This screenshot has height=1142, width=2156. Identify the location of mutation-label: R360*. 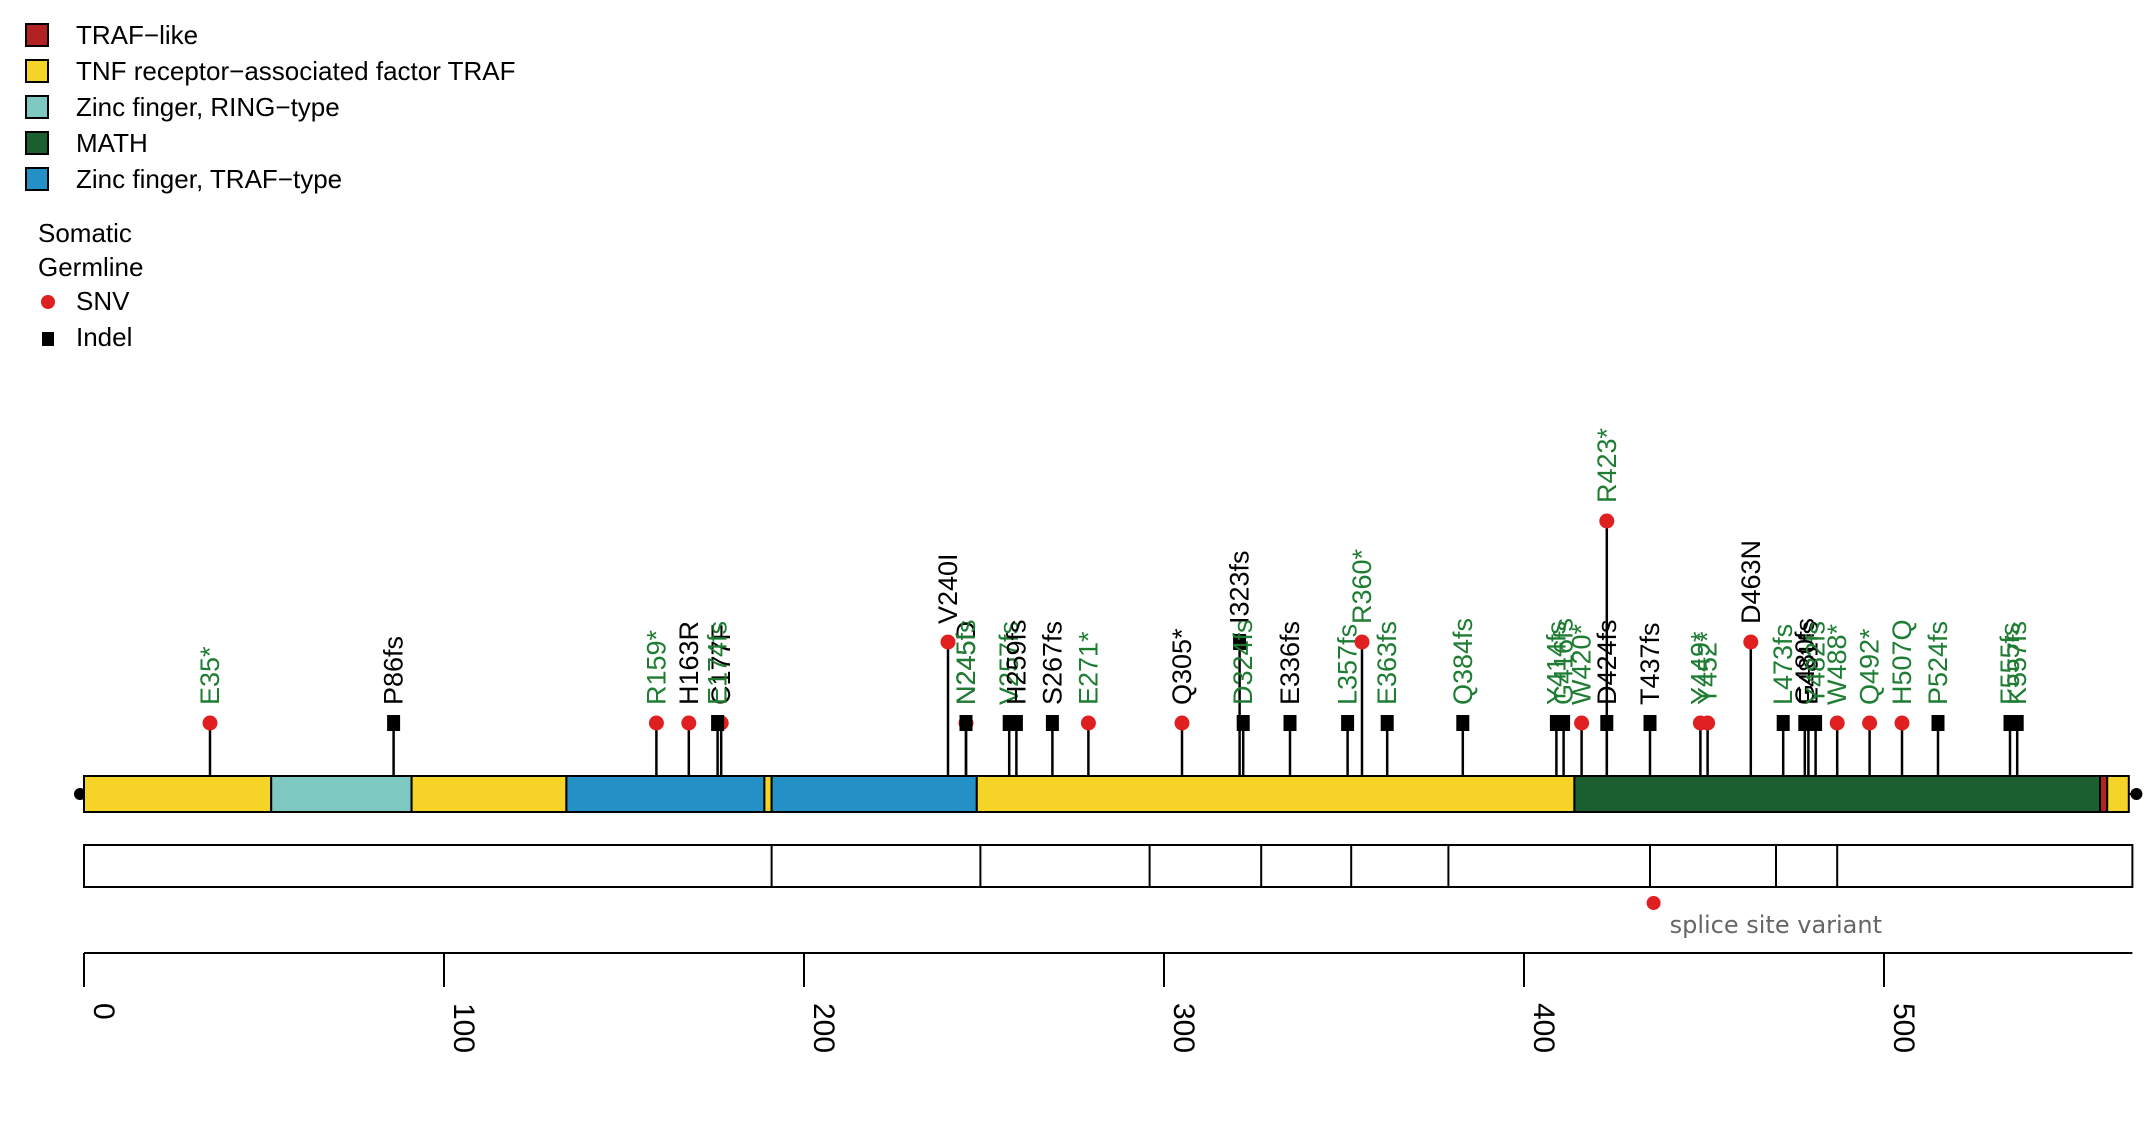
(1362, 586).